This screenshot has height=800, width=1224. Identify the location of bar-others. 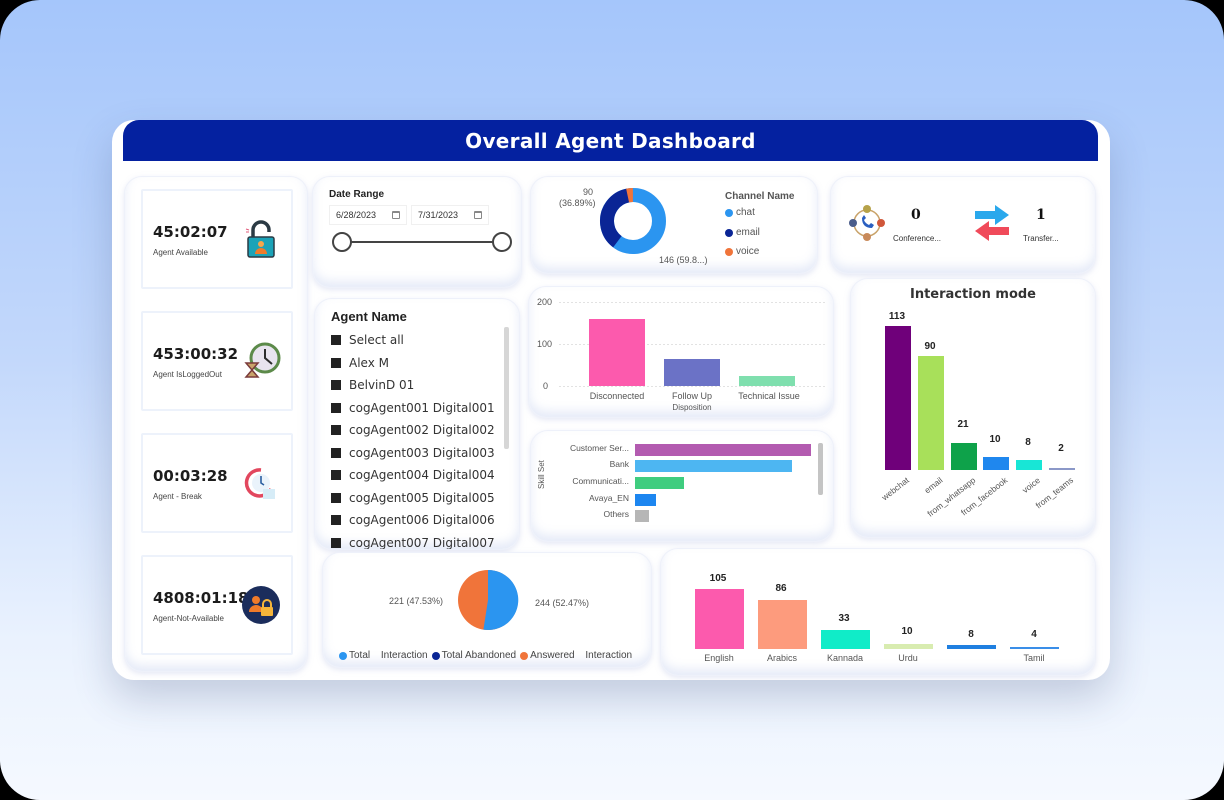
(642, 516).